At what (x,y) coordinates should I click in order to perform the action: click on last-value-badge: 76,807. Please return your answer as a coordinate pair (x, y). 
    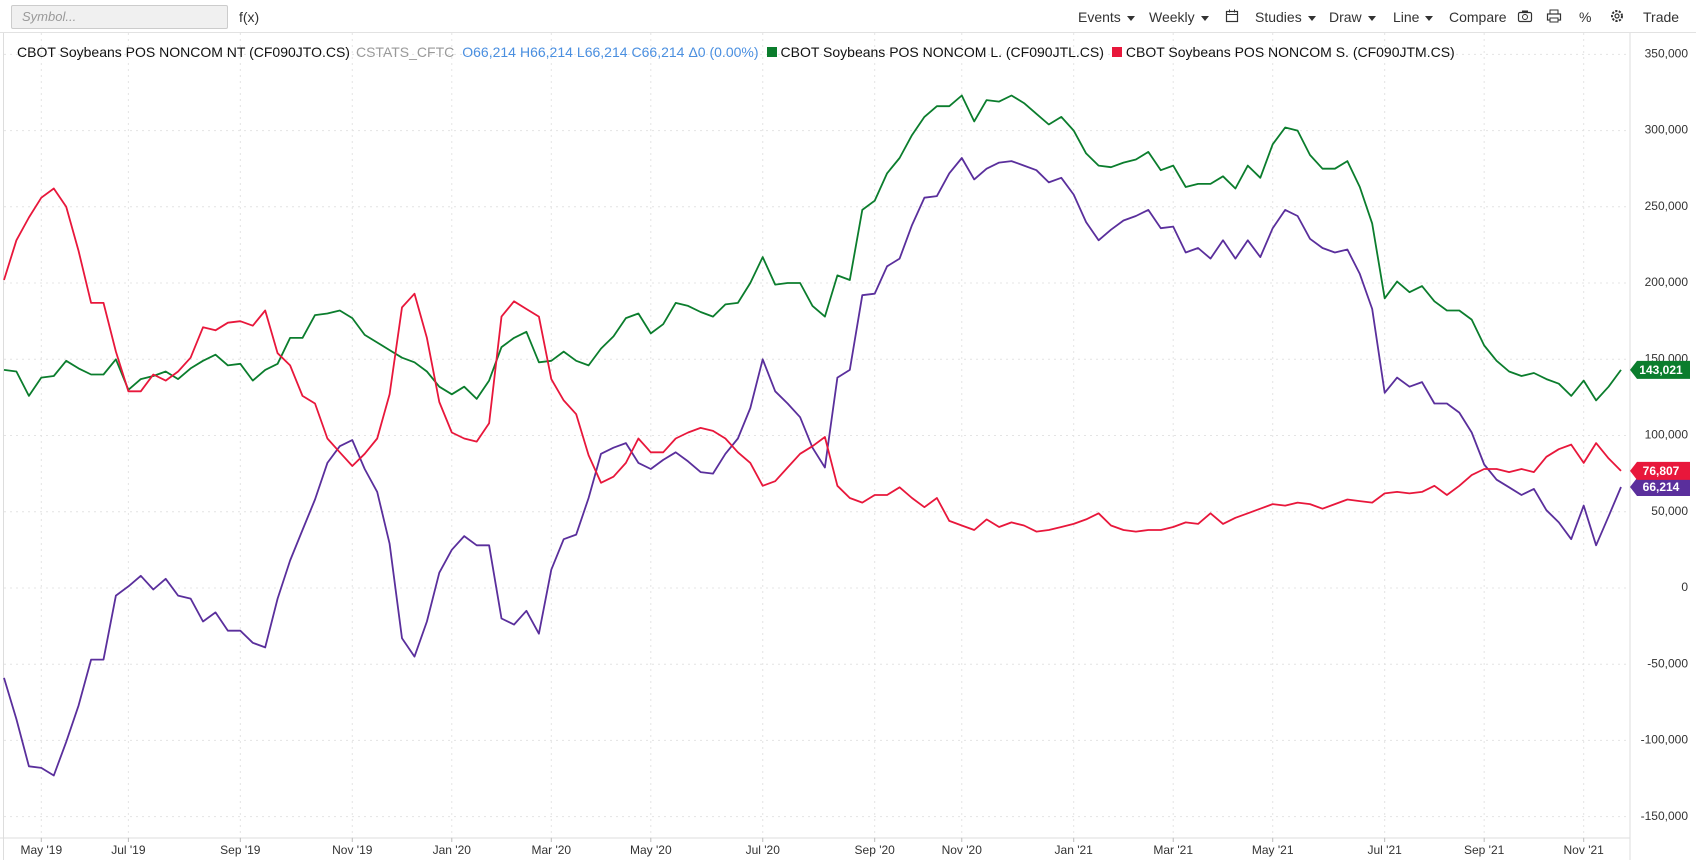
    Looking at the image, I should click on (1660, 470).